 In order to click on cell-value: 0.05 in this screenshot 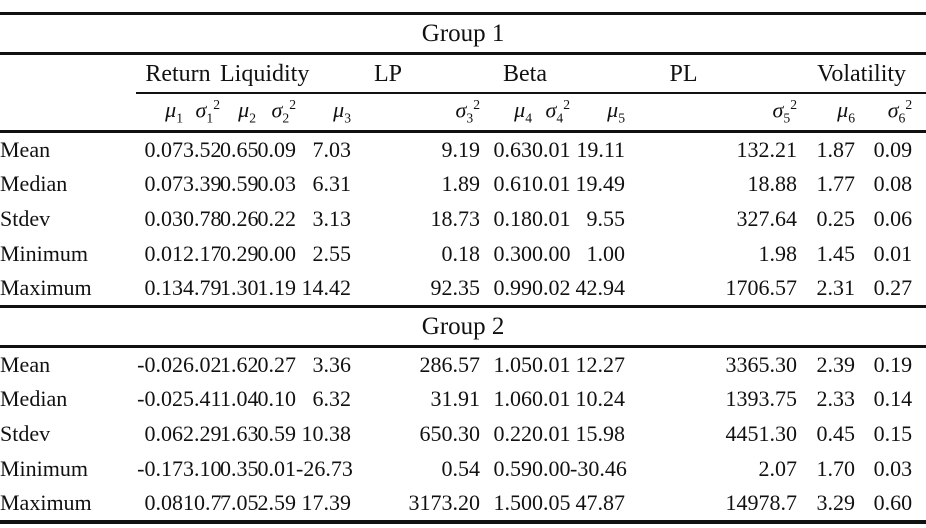, I will do `click(551, 505)`.